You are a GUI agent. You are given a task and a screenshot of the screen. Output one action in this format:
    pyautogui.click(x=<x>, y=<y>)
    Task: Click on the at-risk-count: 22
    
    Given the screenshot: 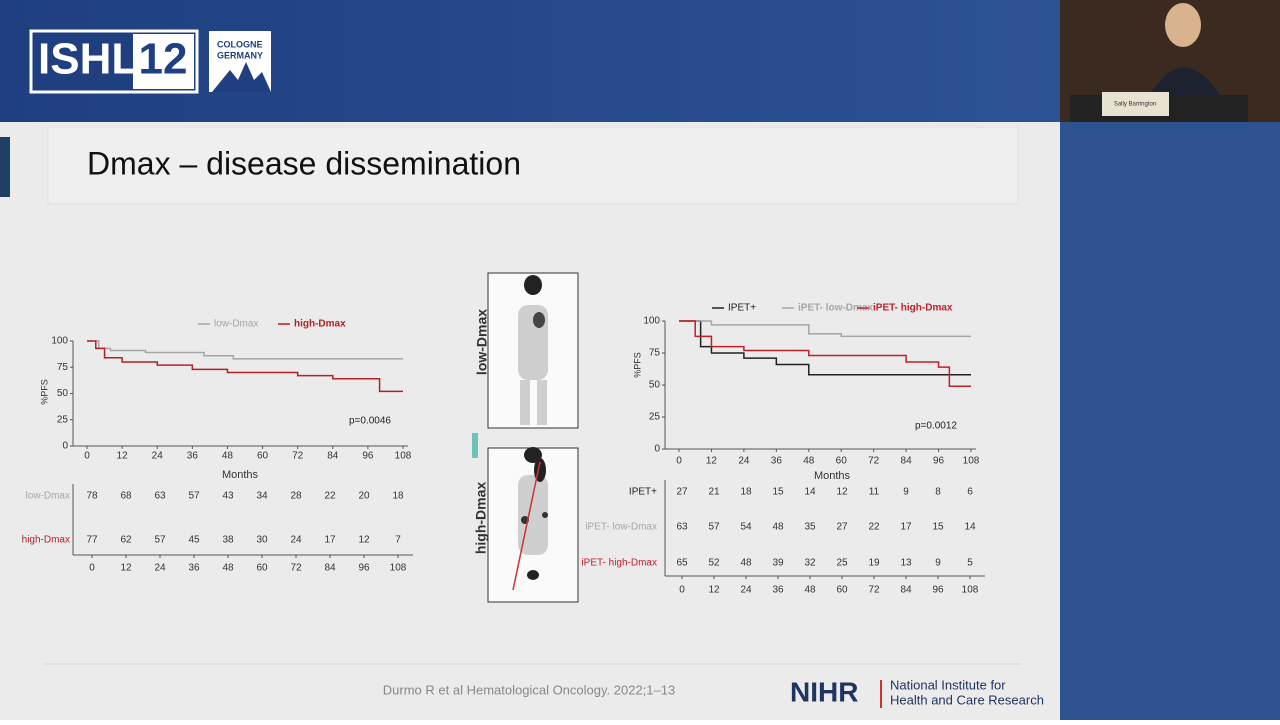 What is the action you would take?
    pyautogui.click(x=330, y=496)
    